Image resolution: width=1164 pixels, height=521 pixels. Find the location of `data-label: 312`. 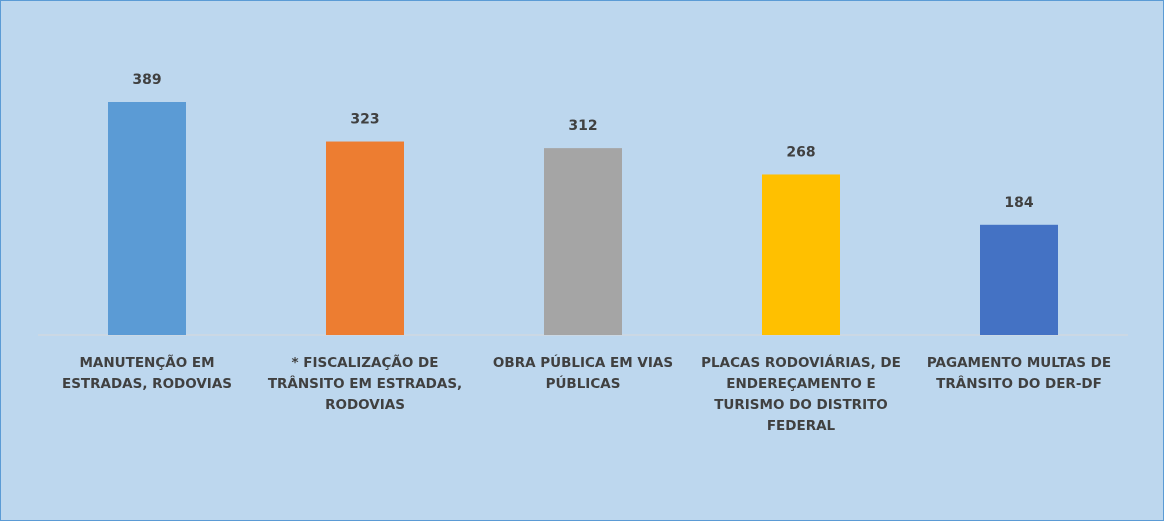

data-label: 312 is located at coordinates (582, 126).